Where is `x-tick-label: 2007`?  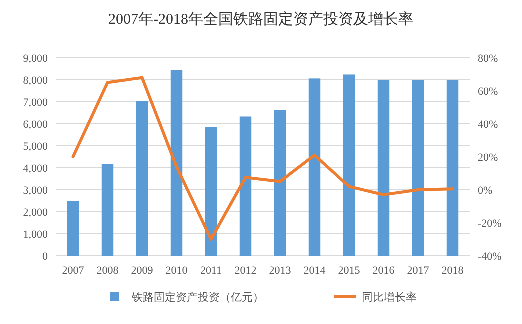 x-tick-label: 2007 is located at coordinates (73, 271).